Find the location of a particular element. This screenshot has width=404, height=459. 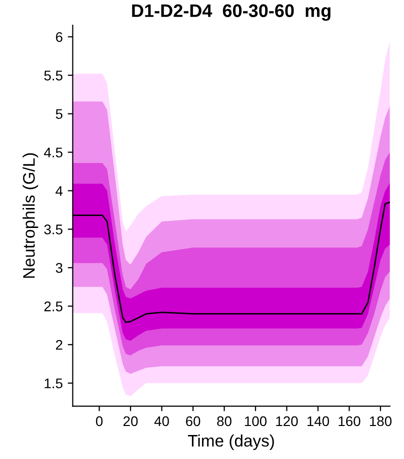

x-tick-label: 140 is located at coordinates (318, 421).